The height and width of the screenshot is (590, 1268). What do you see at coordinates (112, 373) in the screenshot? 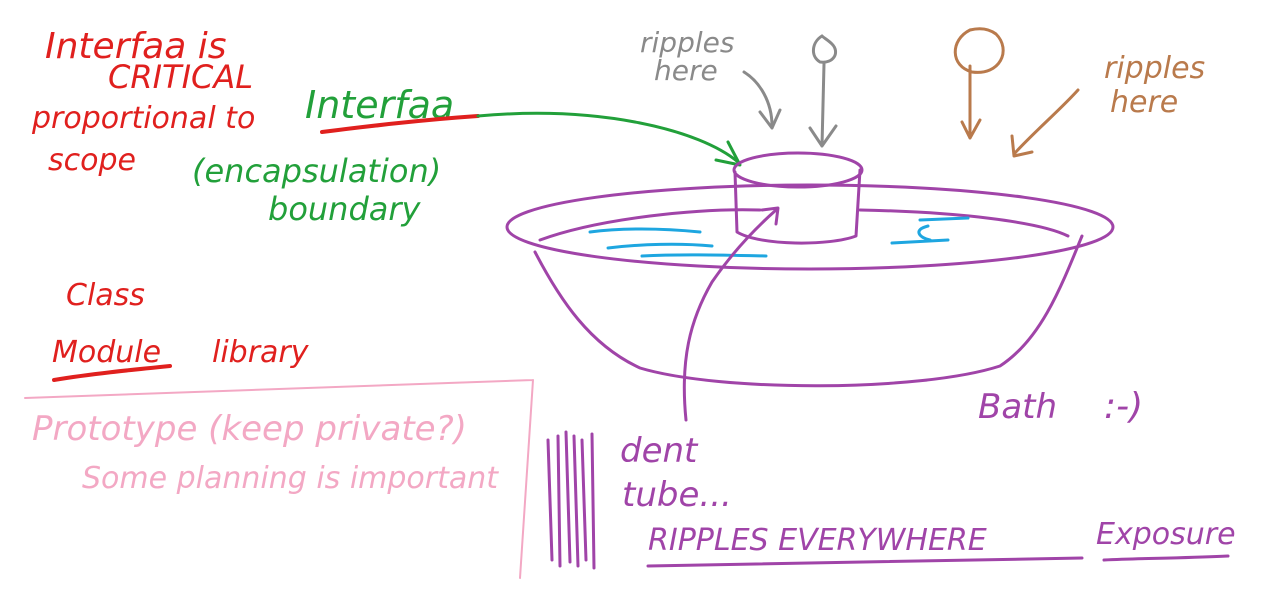
I see `module-underline` at bounding box center [112, 373].